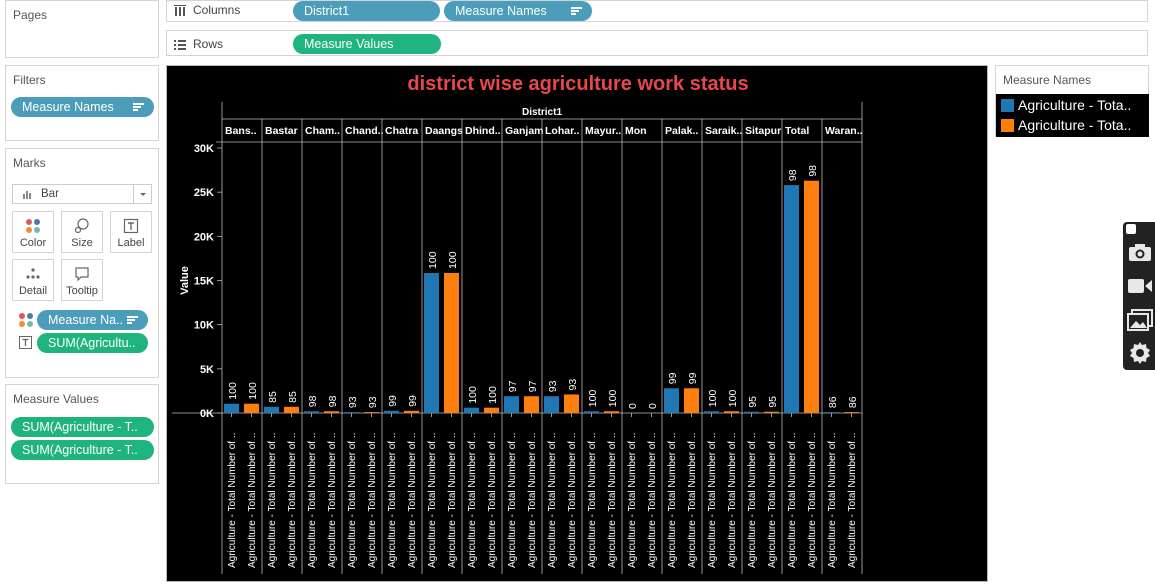 The width and height of the screenshot is (1155, 588). I want to click on columns-shelf: Columns District1 Measure Names, so click(657, 11).